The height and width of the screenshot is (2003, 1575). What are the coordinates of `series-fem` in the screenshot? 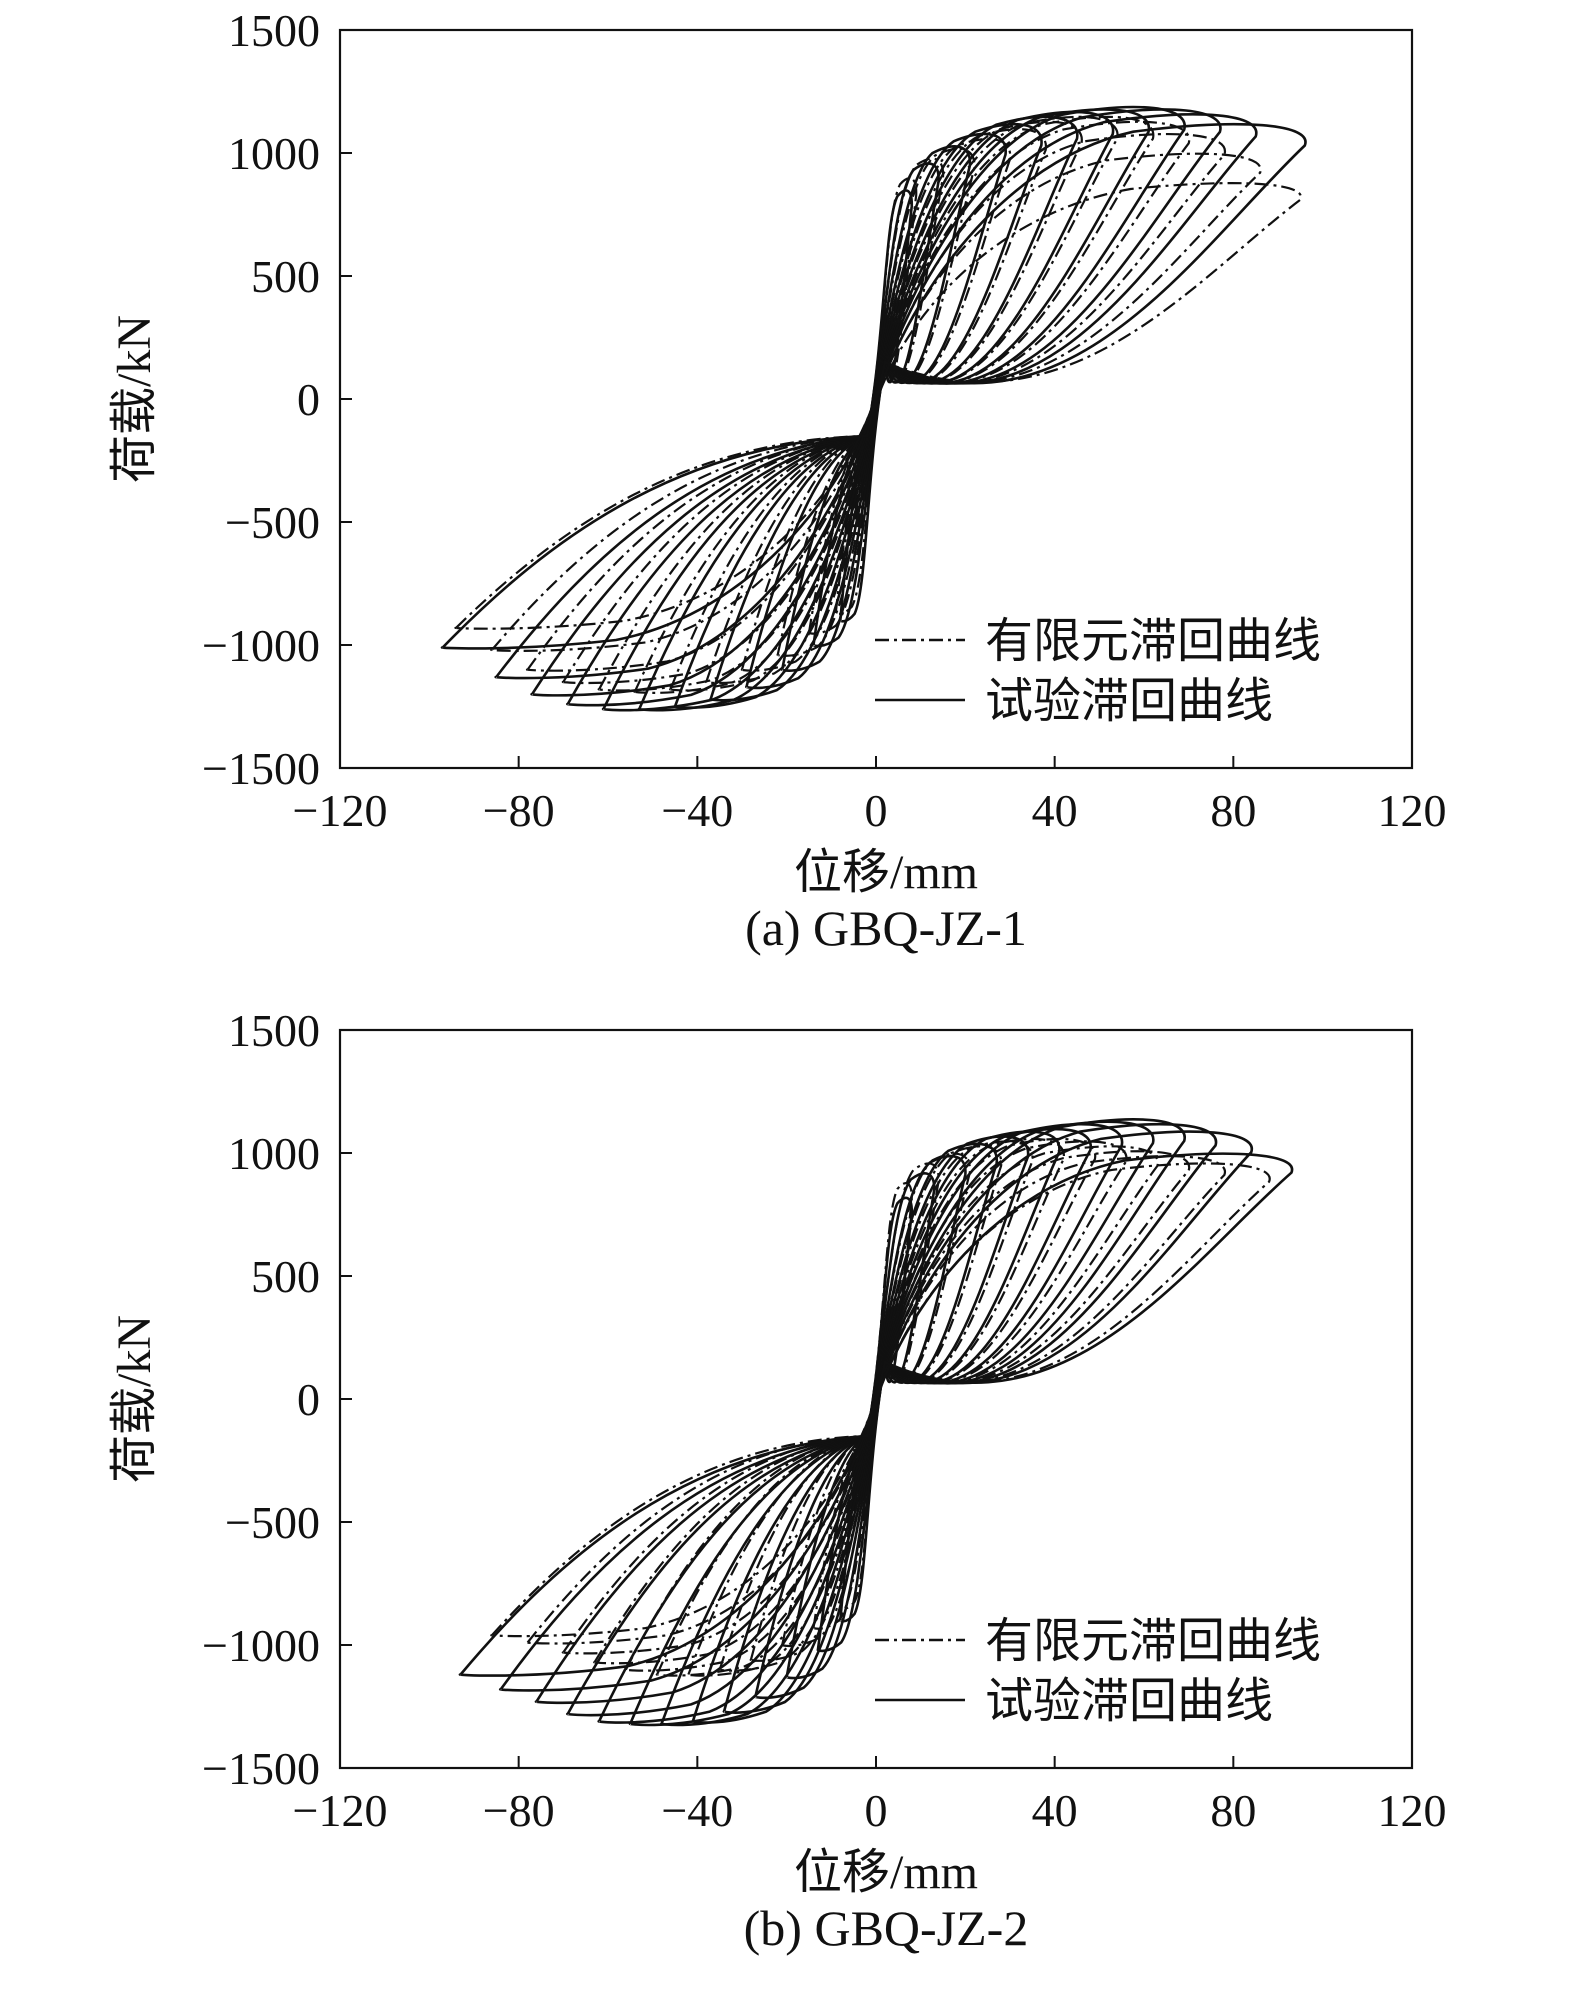 It's located at (880, 1407).